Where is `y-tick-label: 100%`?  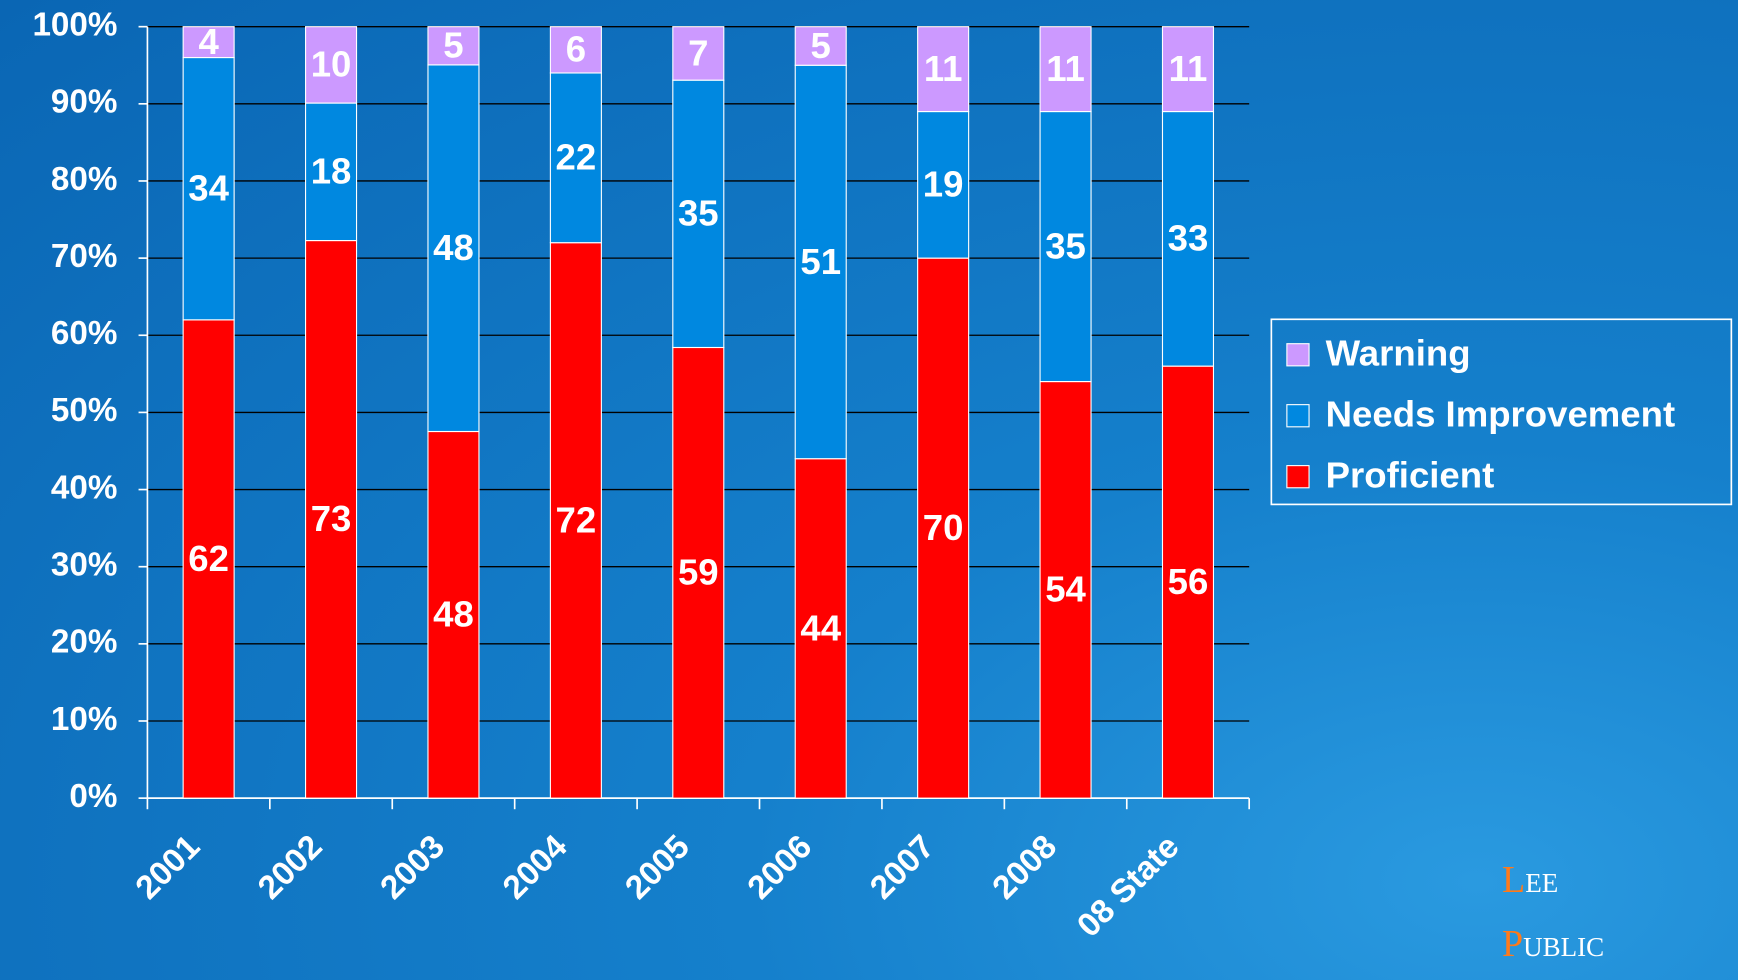 y-tick-label: 100% is located at coordinates (74, 24).